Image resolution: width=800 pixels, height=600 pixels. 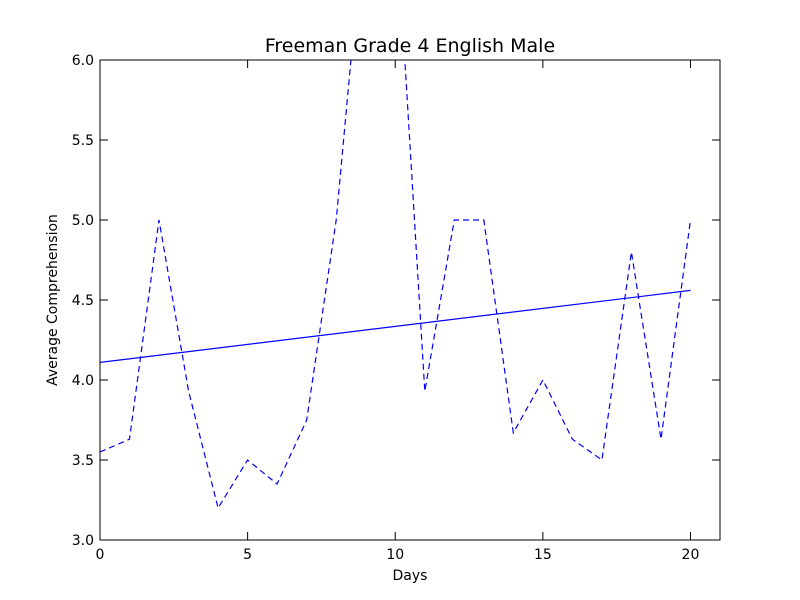 What do you see at coordinates (100, 555) in the screenshot?
I see `x-tick-label: 0` at bounding box center [100, 555].